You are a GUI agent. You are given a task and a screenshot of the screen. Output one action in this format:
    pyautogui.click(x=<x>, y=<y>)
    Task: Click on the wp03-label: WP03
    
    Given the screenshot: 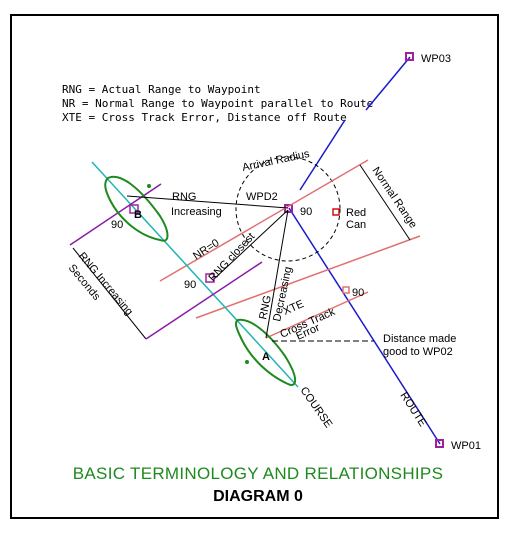 What is the action you would take?
    pyautogui.click(x=436, y=59)
    